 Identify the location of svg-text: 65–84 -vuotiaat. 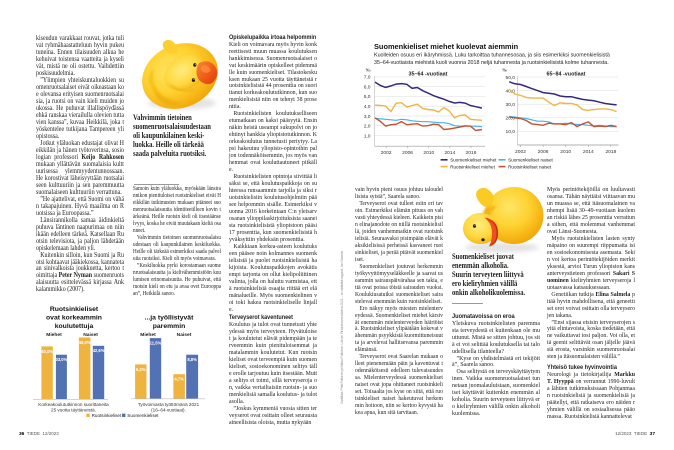
(566, 75).